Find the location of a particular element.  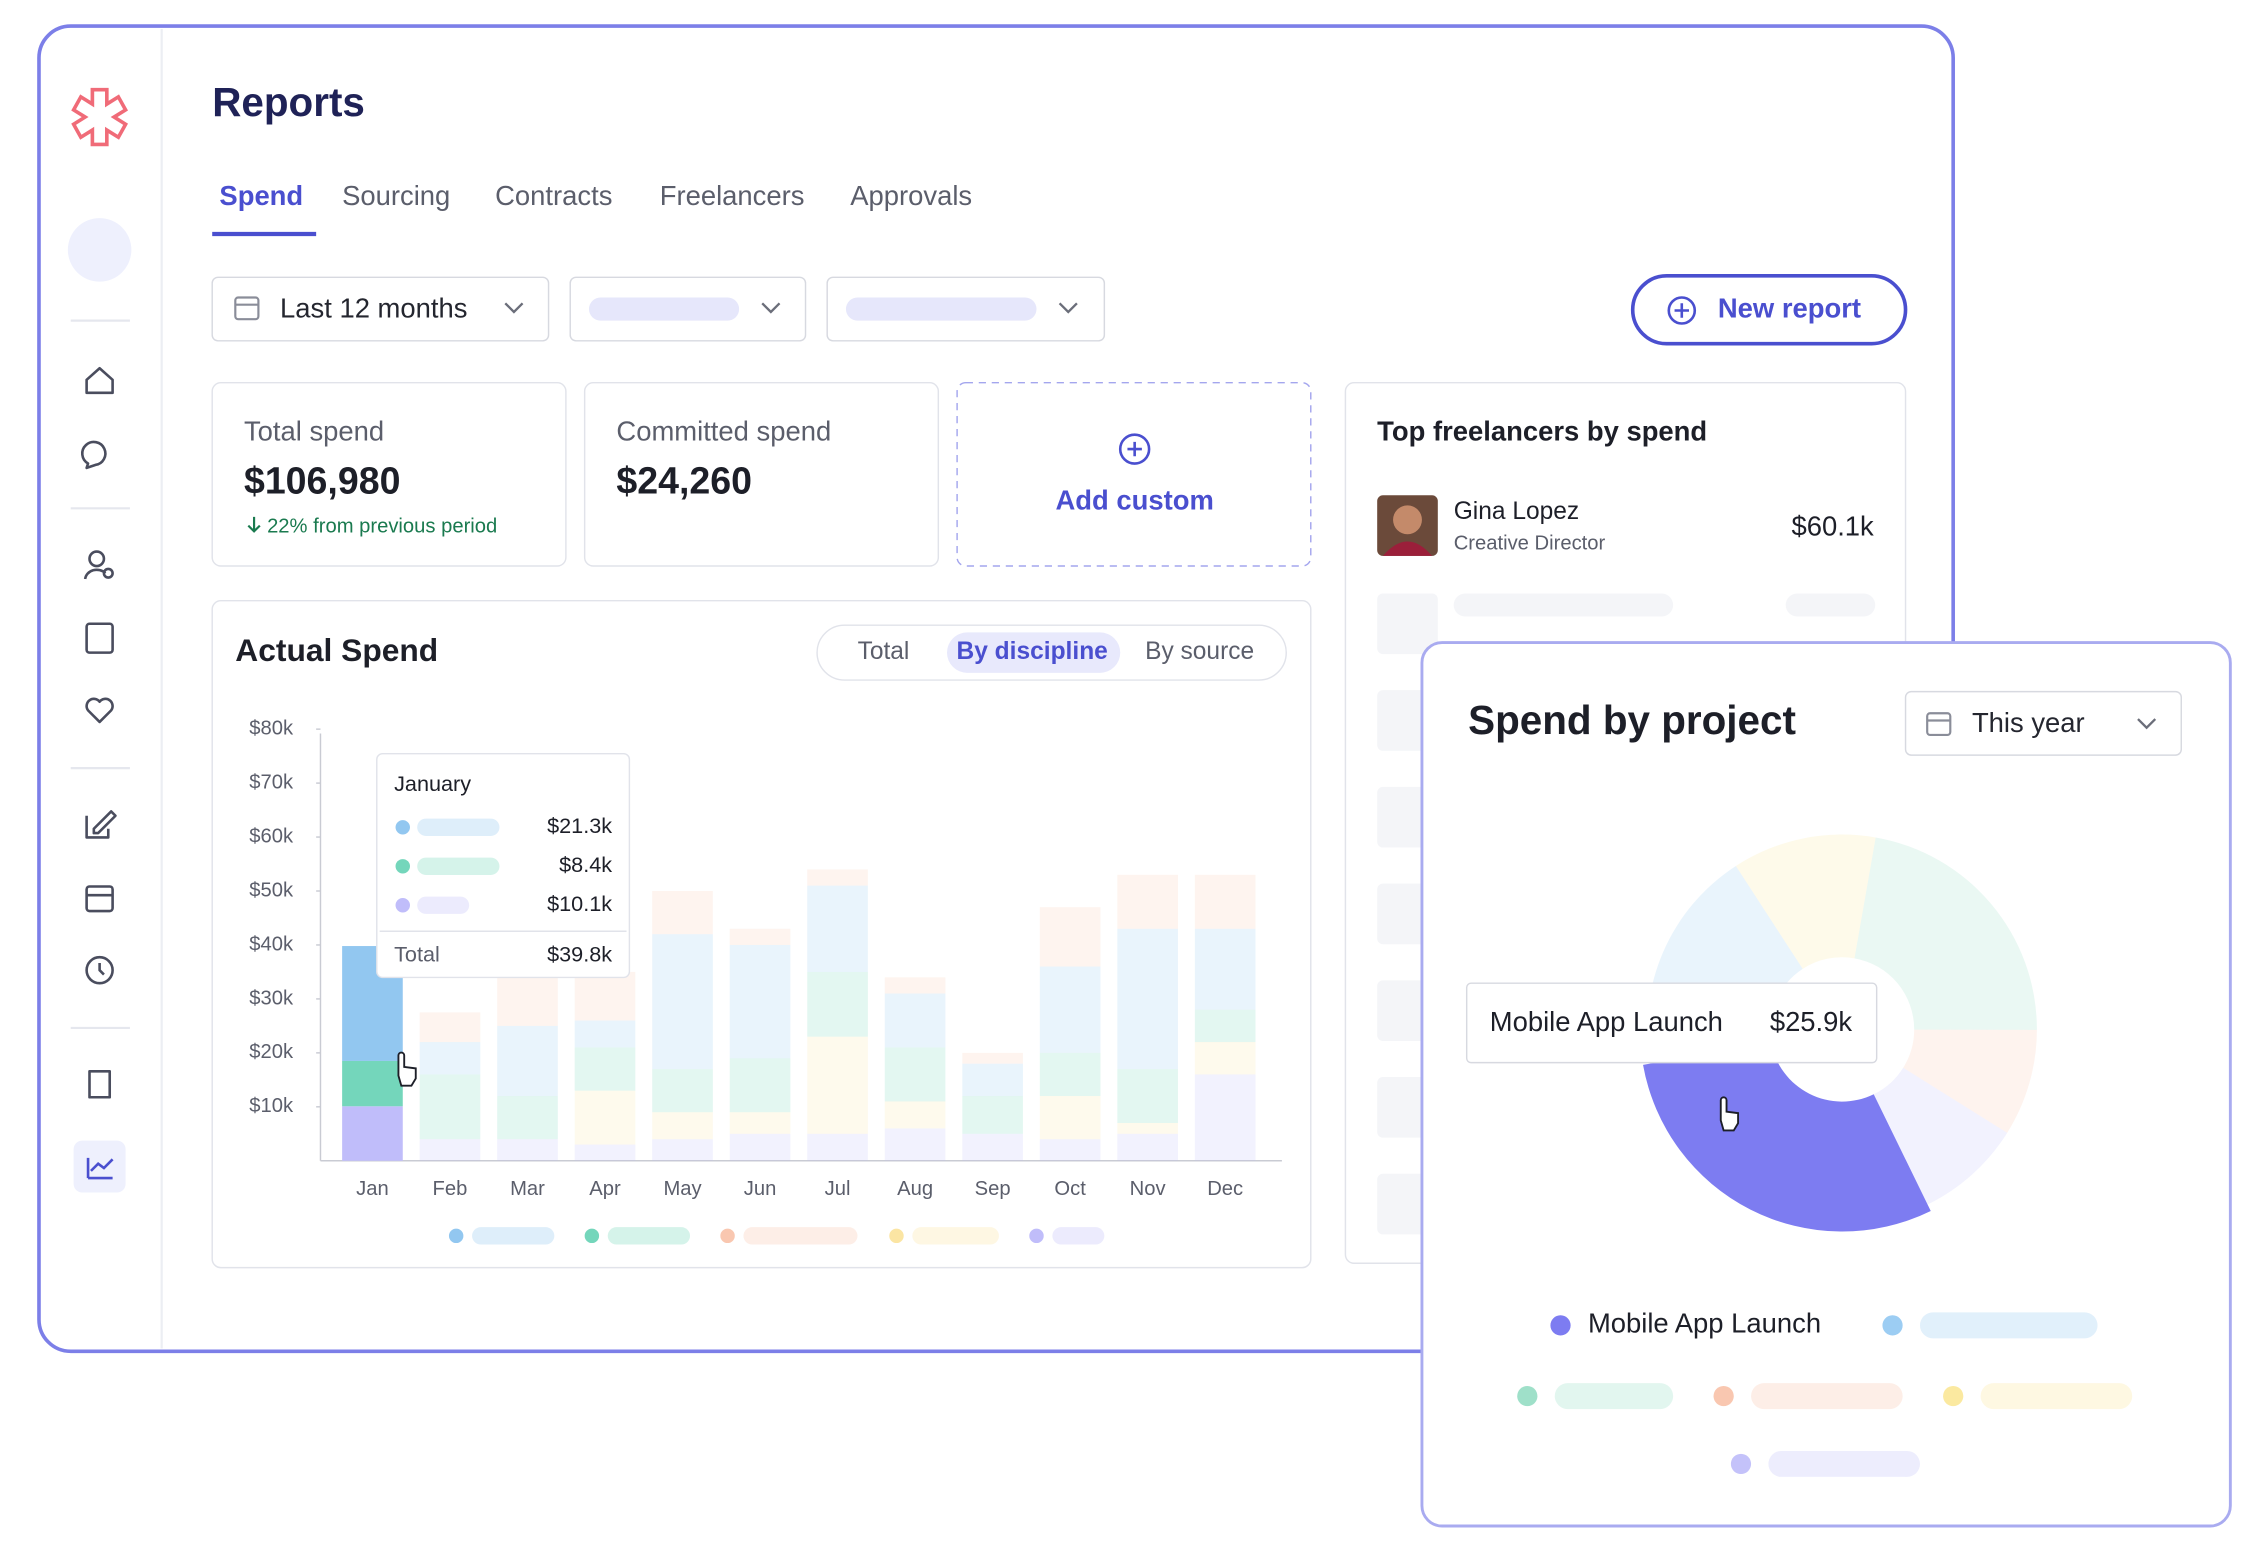

x-tick-label: Apr is located at coordinates (605, 1189).